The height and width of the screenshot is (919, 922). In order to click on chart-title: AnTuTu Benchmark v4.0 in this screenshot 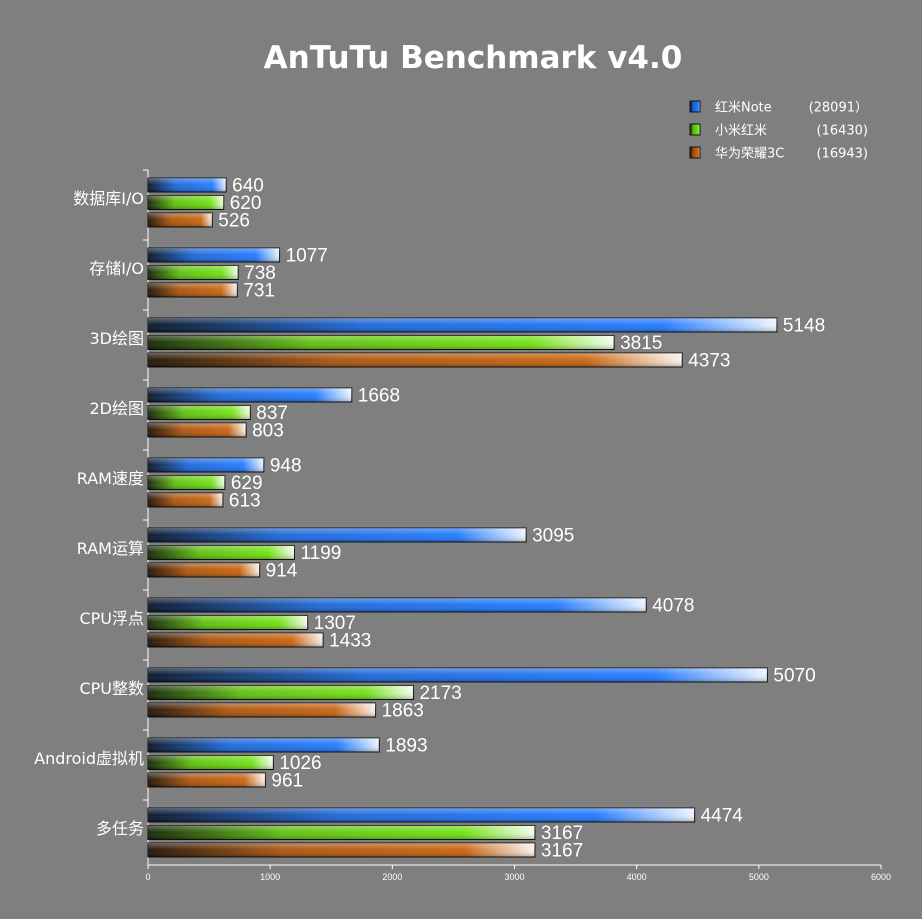, I will do `click(473, 58)`.